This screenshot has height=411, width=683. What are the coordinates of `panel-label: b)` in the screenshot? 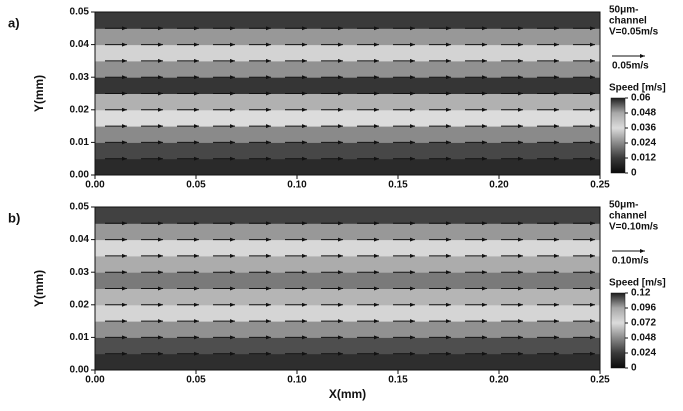 It's located at (14, 217).